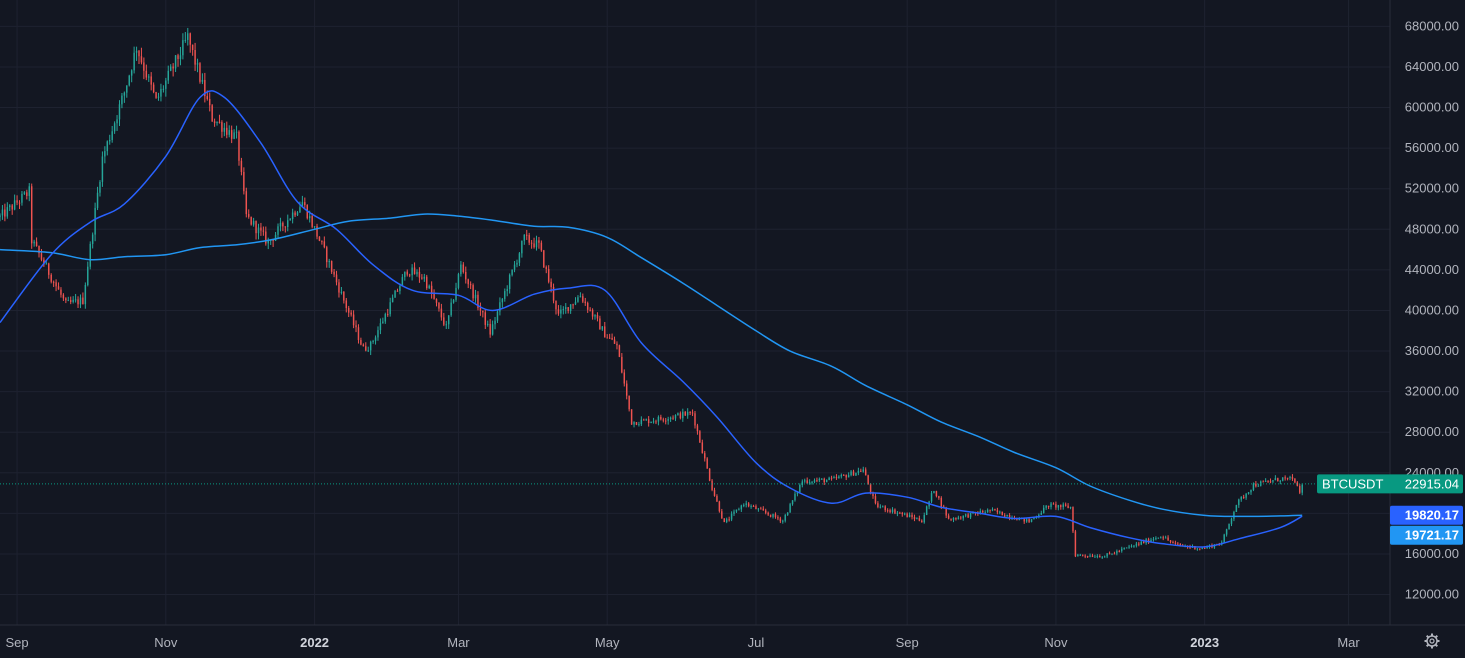  What do you see at coordinates (16, 642) in the screenshot?
I see `x-tick-label: Sep` at bounding box center [16, 642].